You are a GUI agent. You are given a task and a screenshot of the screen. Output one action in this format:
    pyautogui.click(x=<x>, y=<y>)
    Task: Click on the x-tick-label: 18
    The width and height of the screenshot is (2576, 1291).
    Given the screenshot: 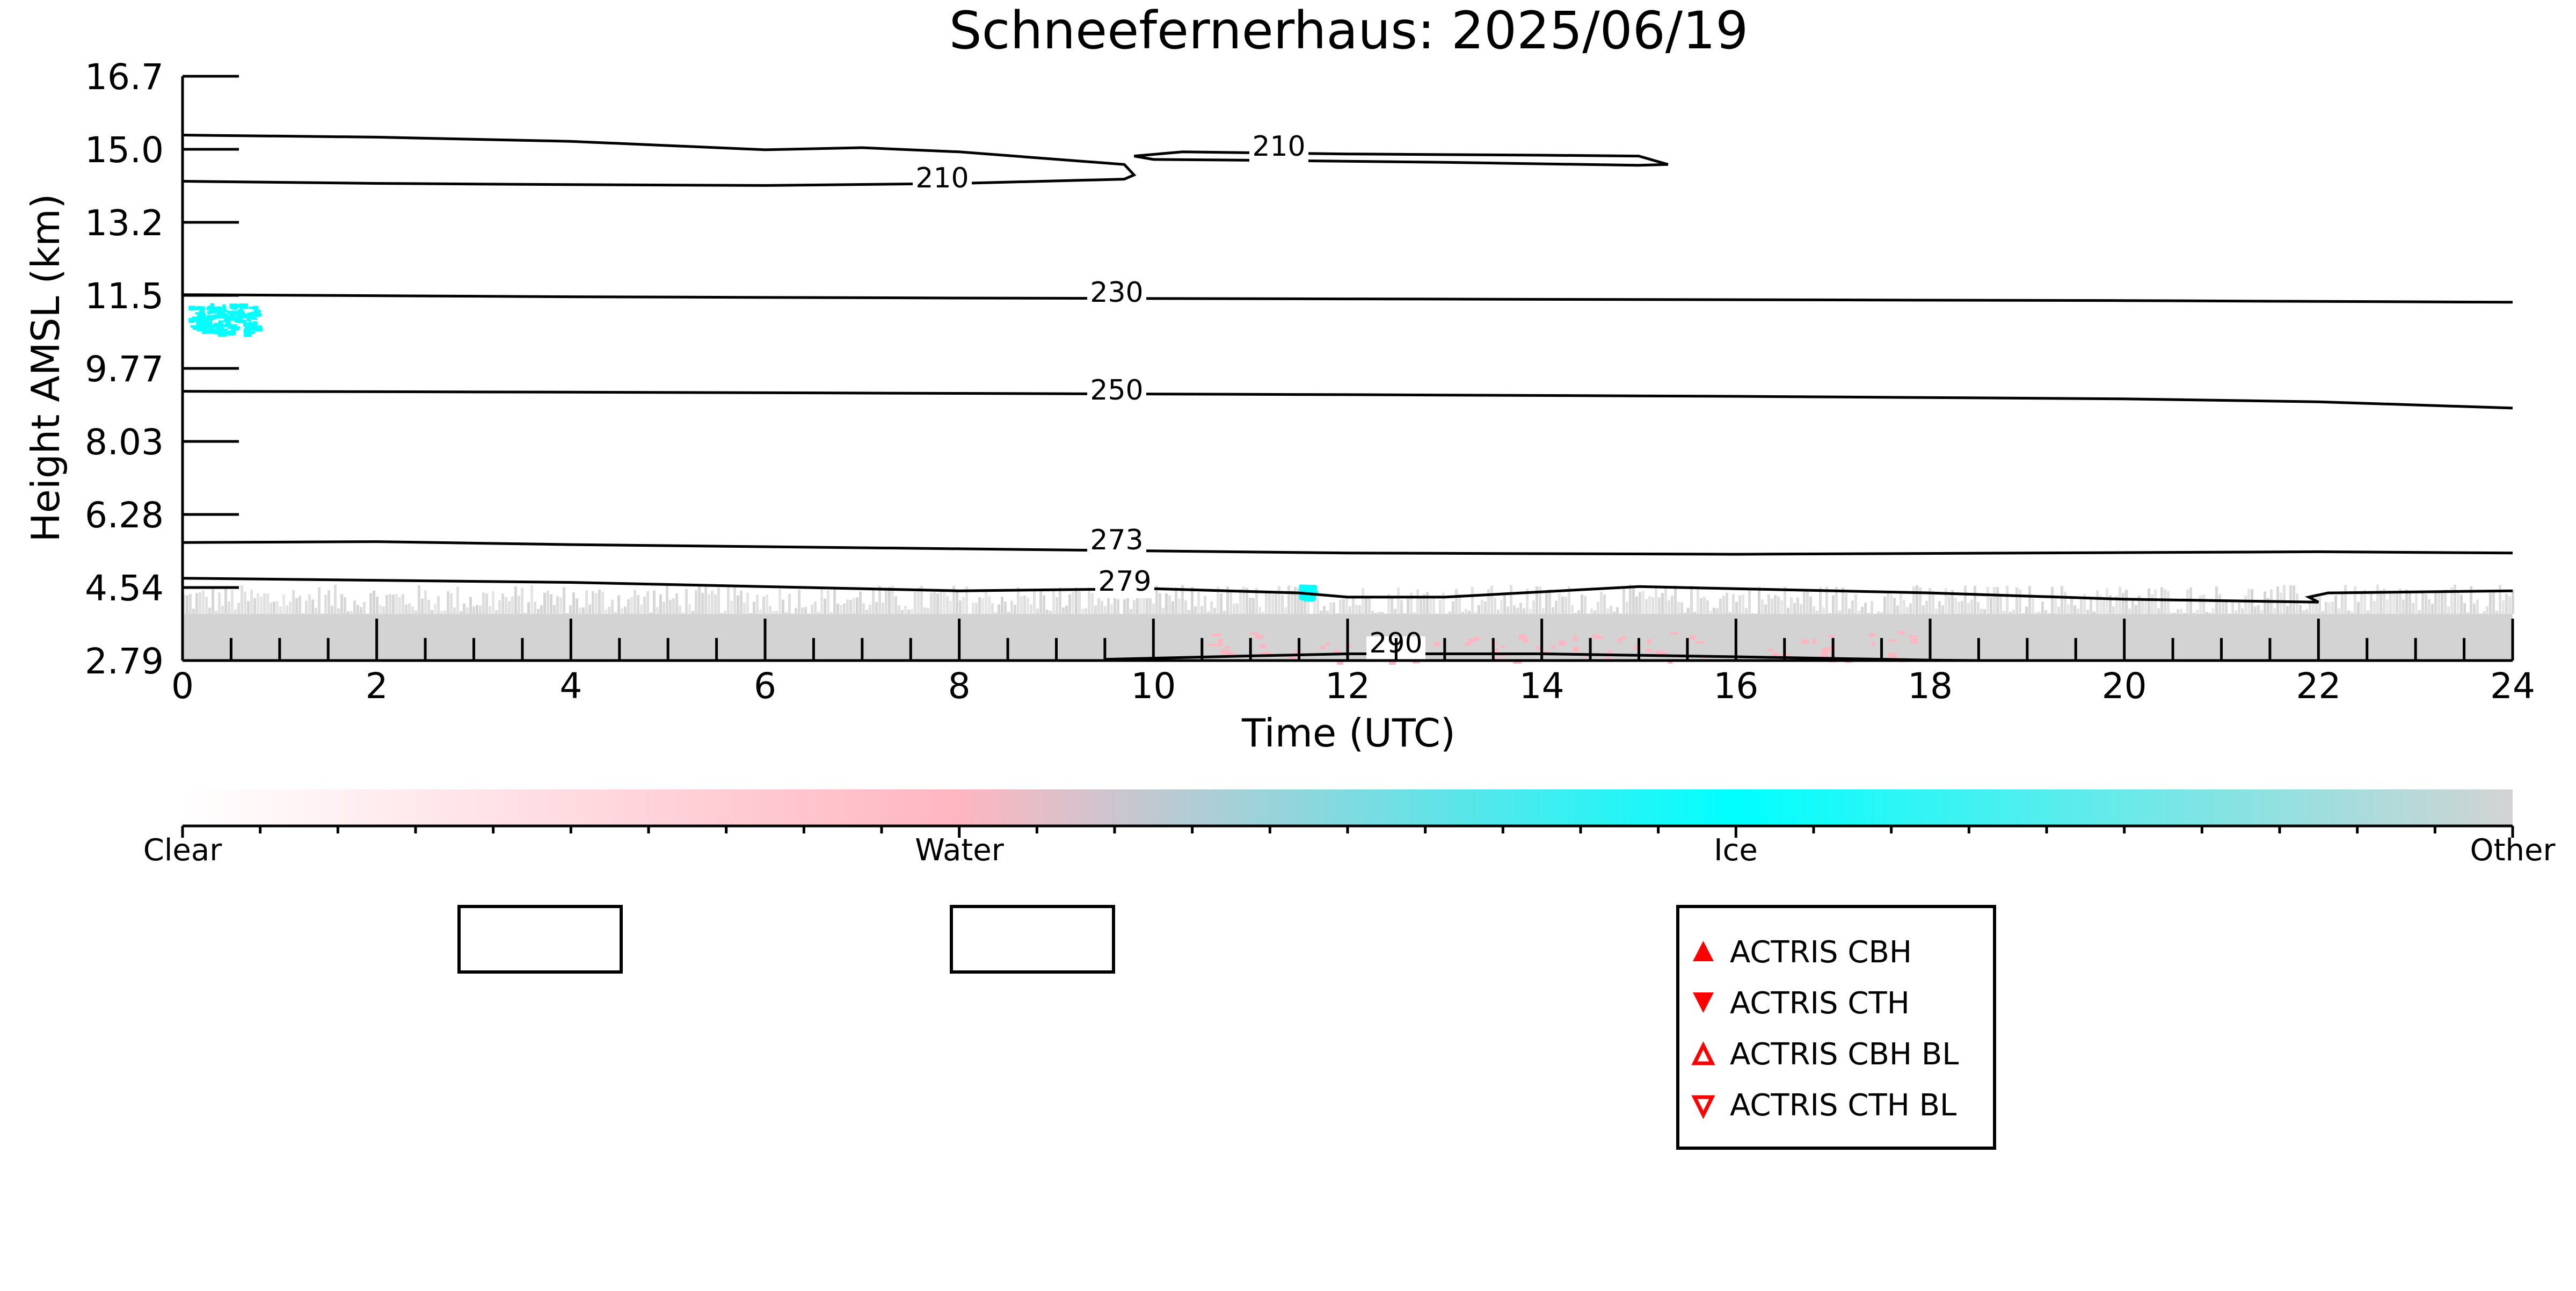 What is the action you would take?
    pyautogui.click(x=1930, y=686)
    